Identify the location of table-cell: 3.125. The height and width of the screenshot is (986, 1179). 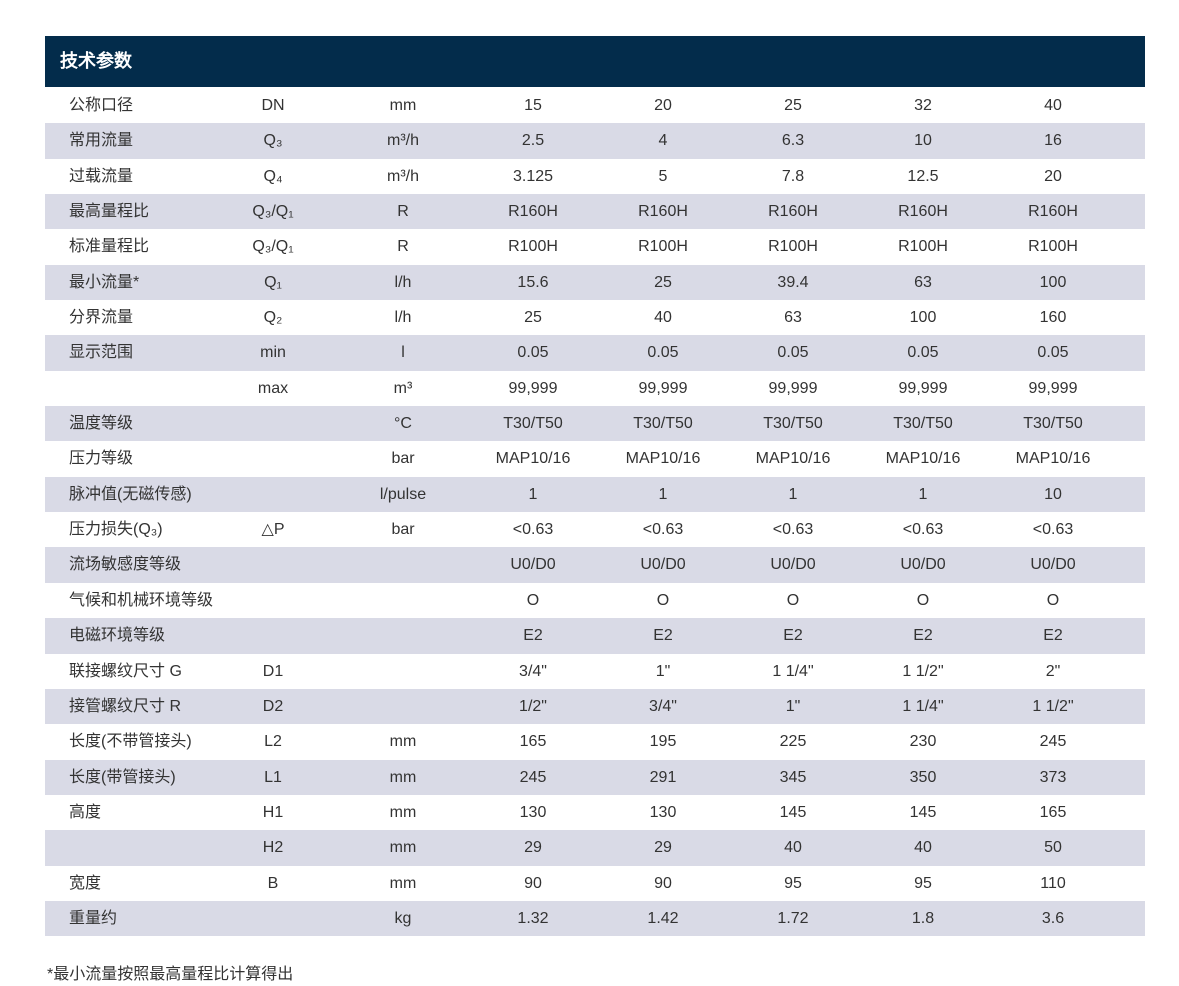
(533, 176).